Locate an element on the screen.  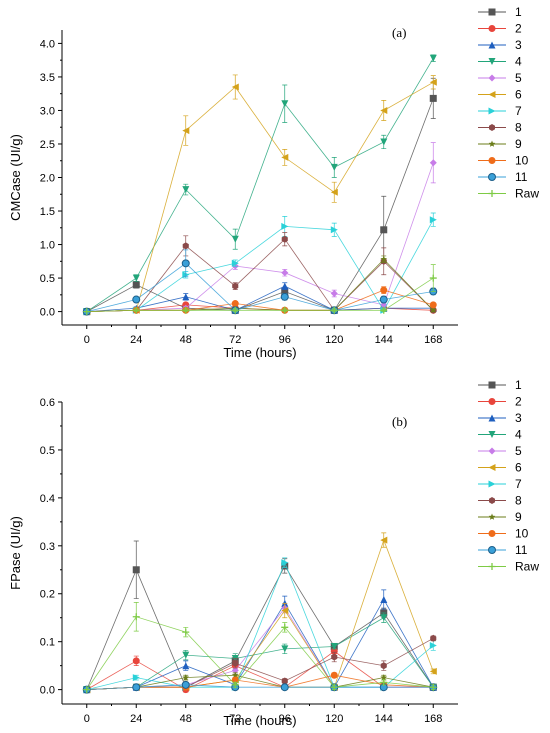
legend-label: 4 is located at coordinates (518, 62).